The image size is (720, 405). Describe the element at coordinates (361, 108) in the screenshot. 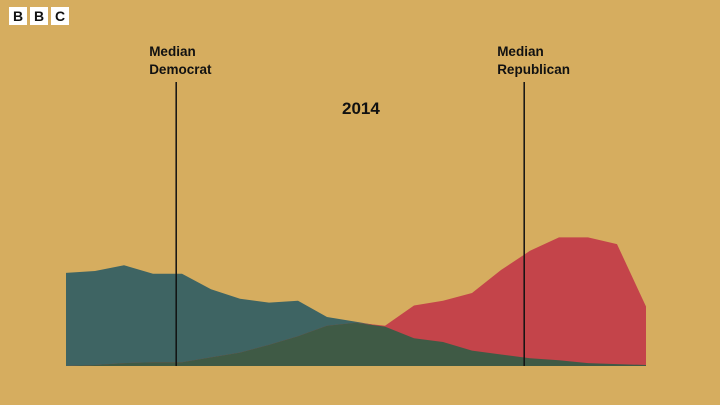

I see `chart-title-year: 2014` at that location.